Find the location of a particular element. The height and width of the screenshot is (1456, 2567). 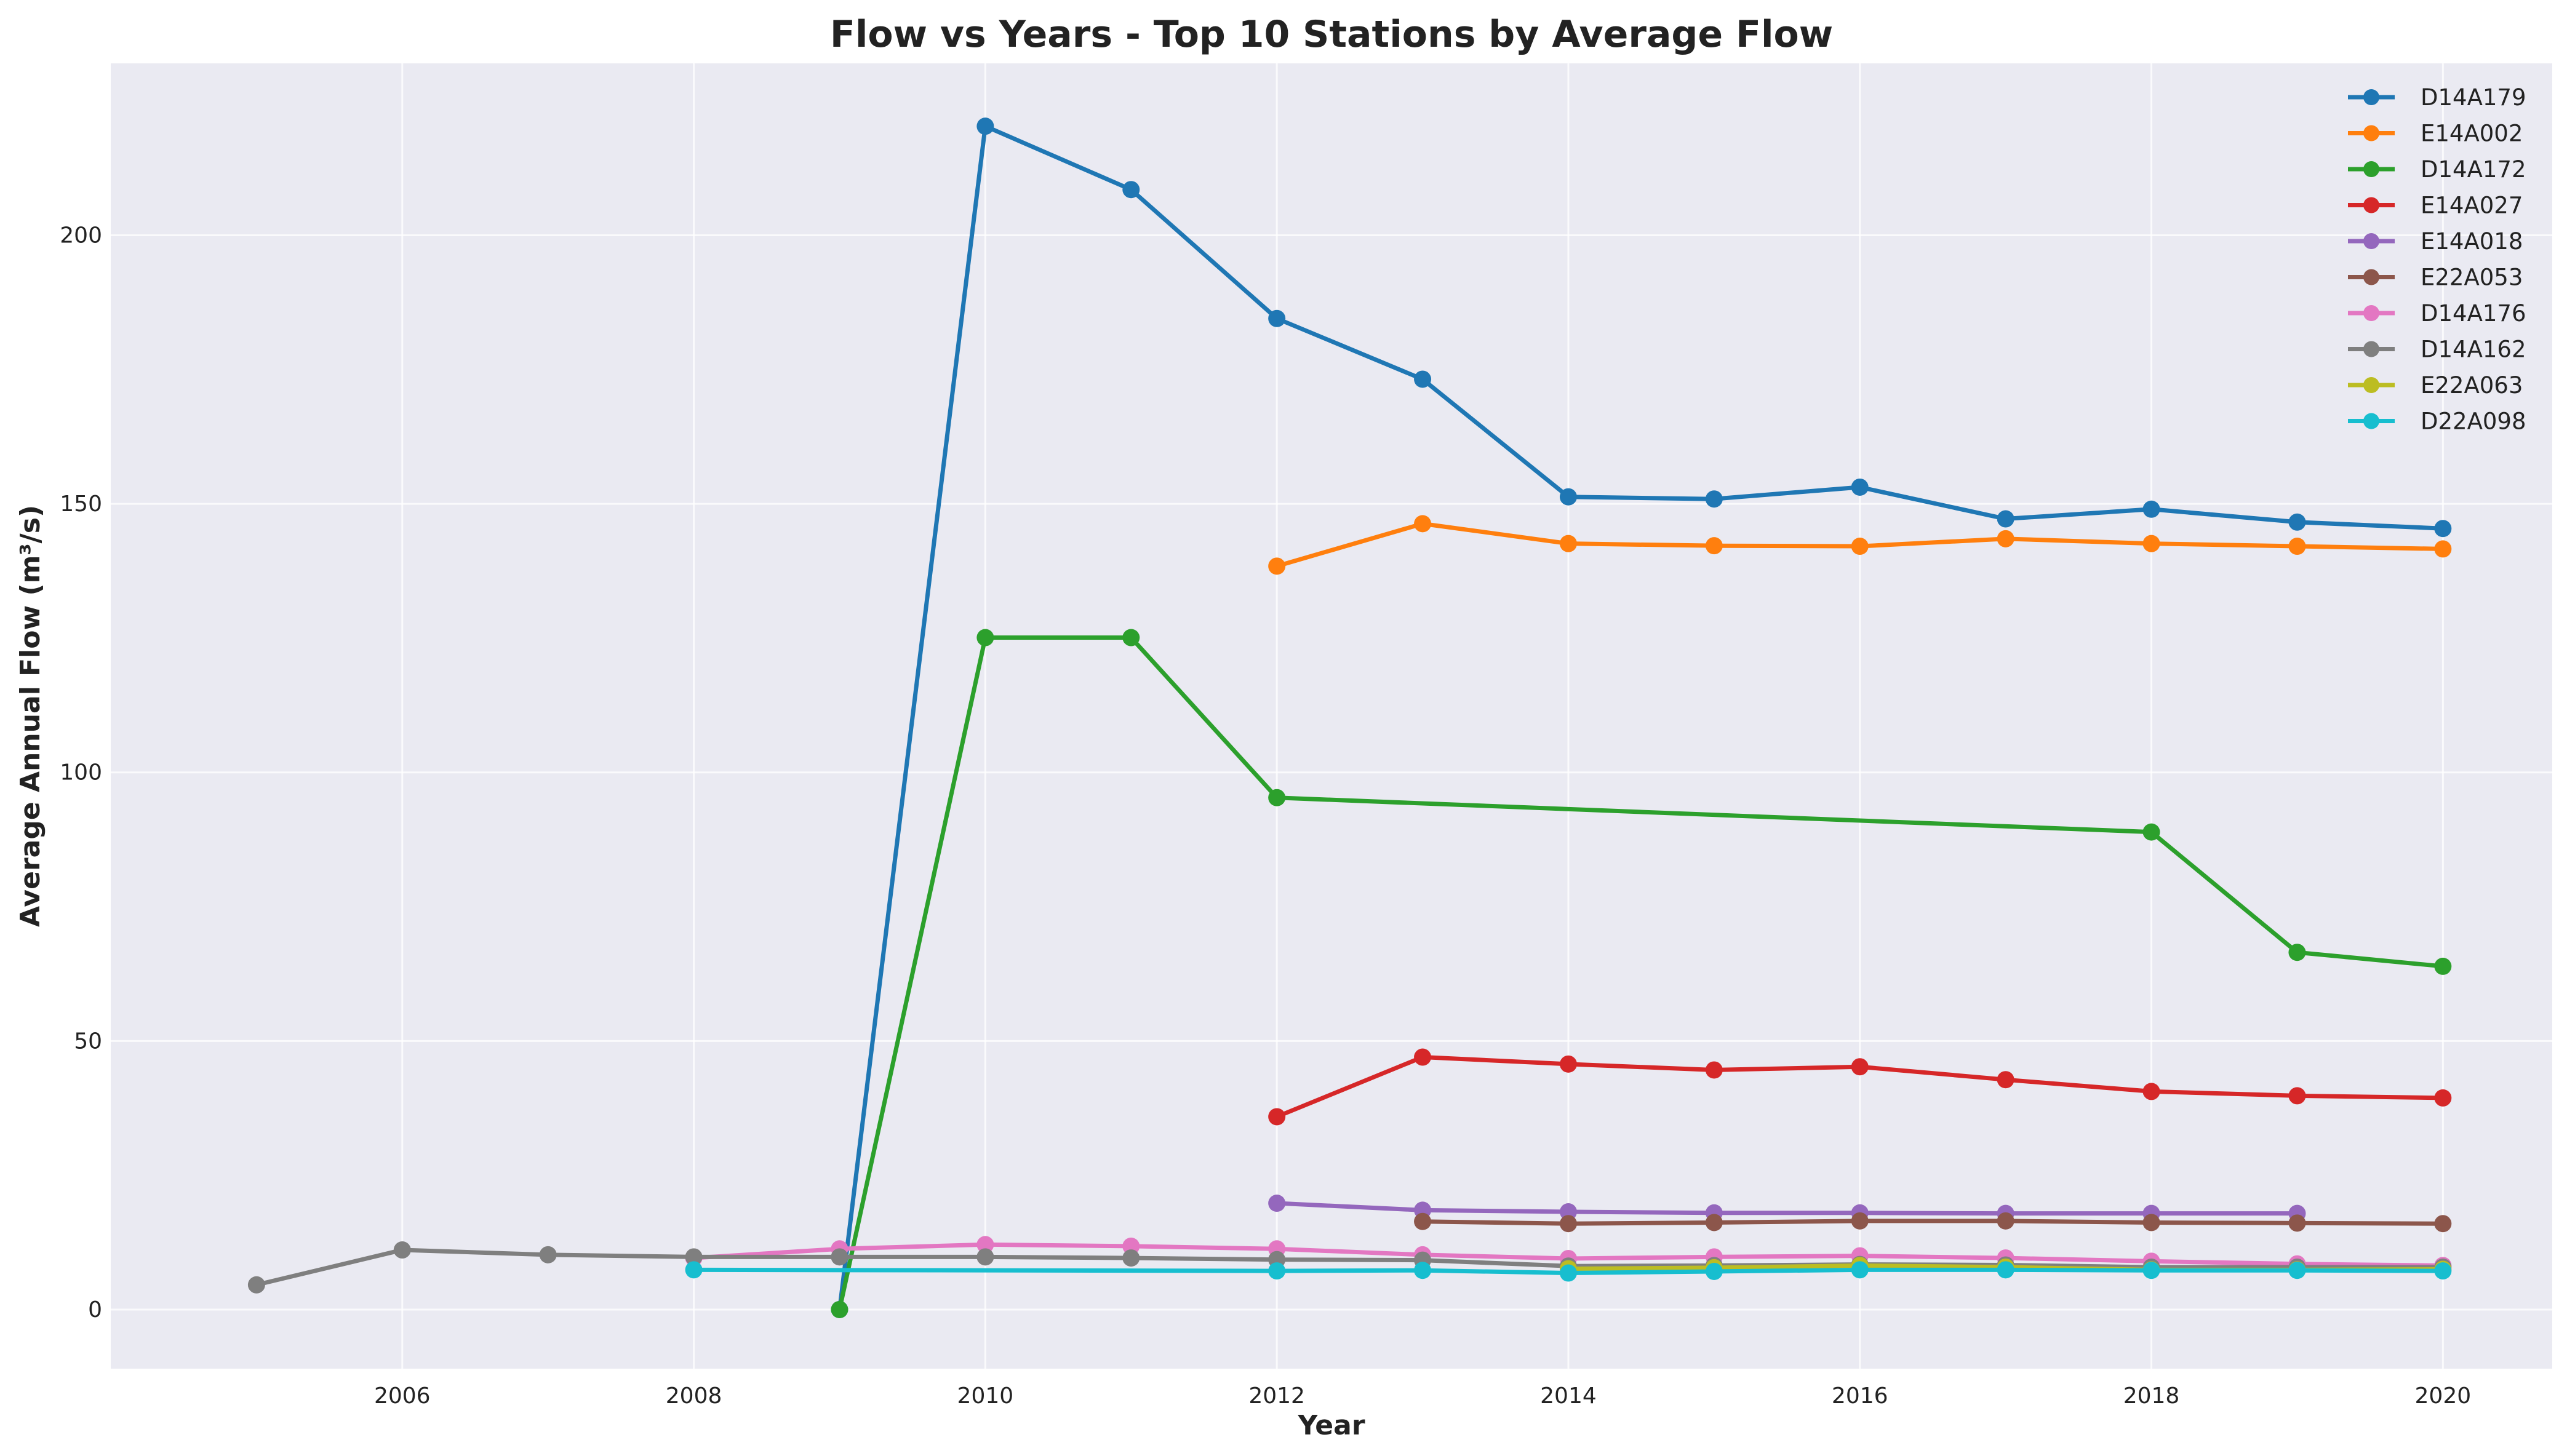

legend-label: D14A172 is located at coordinates (2473, 170).